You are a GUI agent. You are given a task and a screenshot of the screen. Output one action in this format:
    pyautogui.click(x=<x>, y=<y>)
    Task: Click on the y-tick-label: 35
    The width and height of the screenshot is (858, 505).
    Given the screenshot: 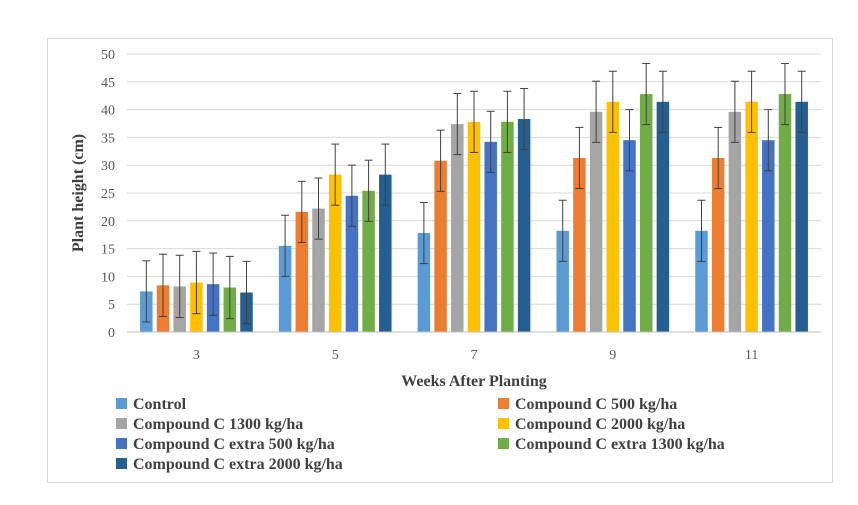 What is the action you would take?
    pyautogui.click(x=108, y=138)
    